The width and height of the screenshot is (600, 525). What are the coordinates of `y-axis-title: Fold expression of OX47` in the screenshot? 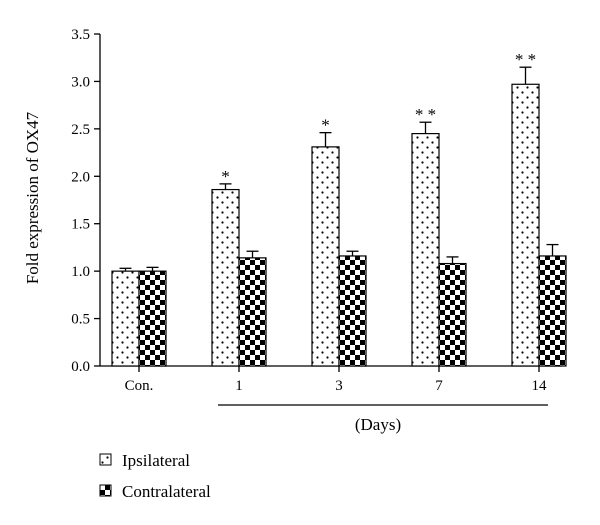 It's located at (32, 197).